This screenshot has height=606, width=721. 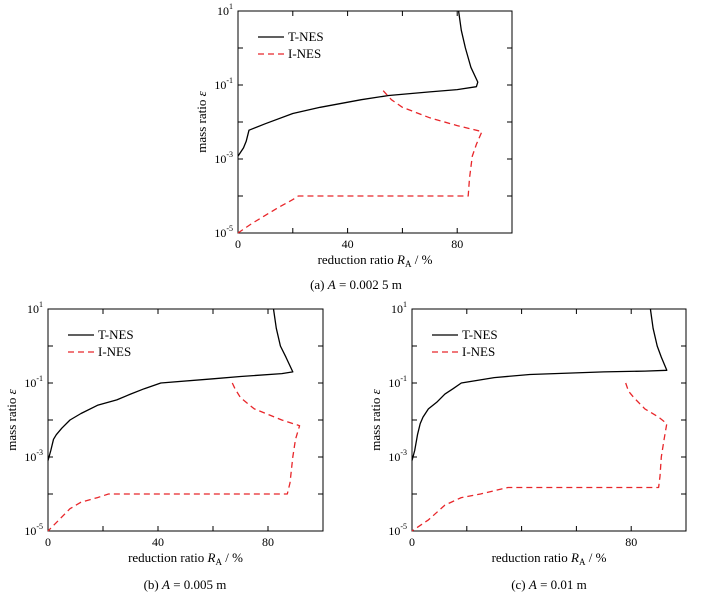 I want to click on caption-value: = 0.005 m, so click(x=198, y=584).